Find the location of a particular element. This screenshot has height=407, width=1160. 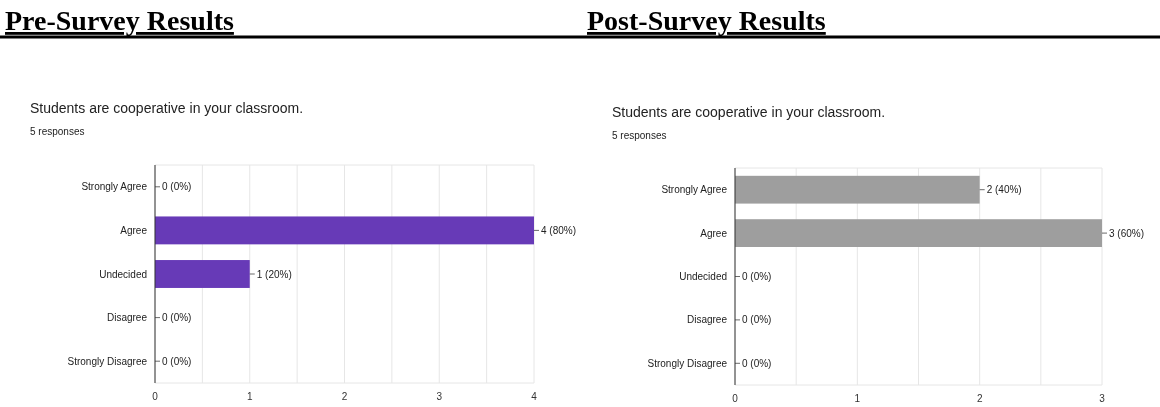

data-label: 3 (60%) is located at coordinates (1127, 233).